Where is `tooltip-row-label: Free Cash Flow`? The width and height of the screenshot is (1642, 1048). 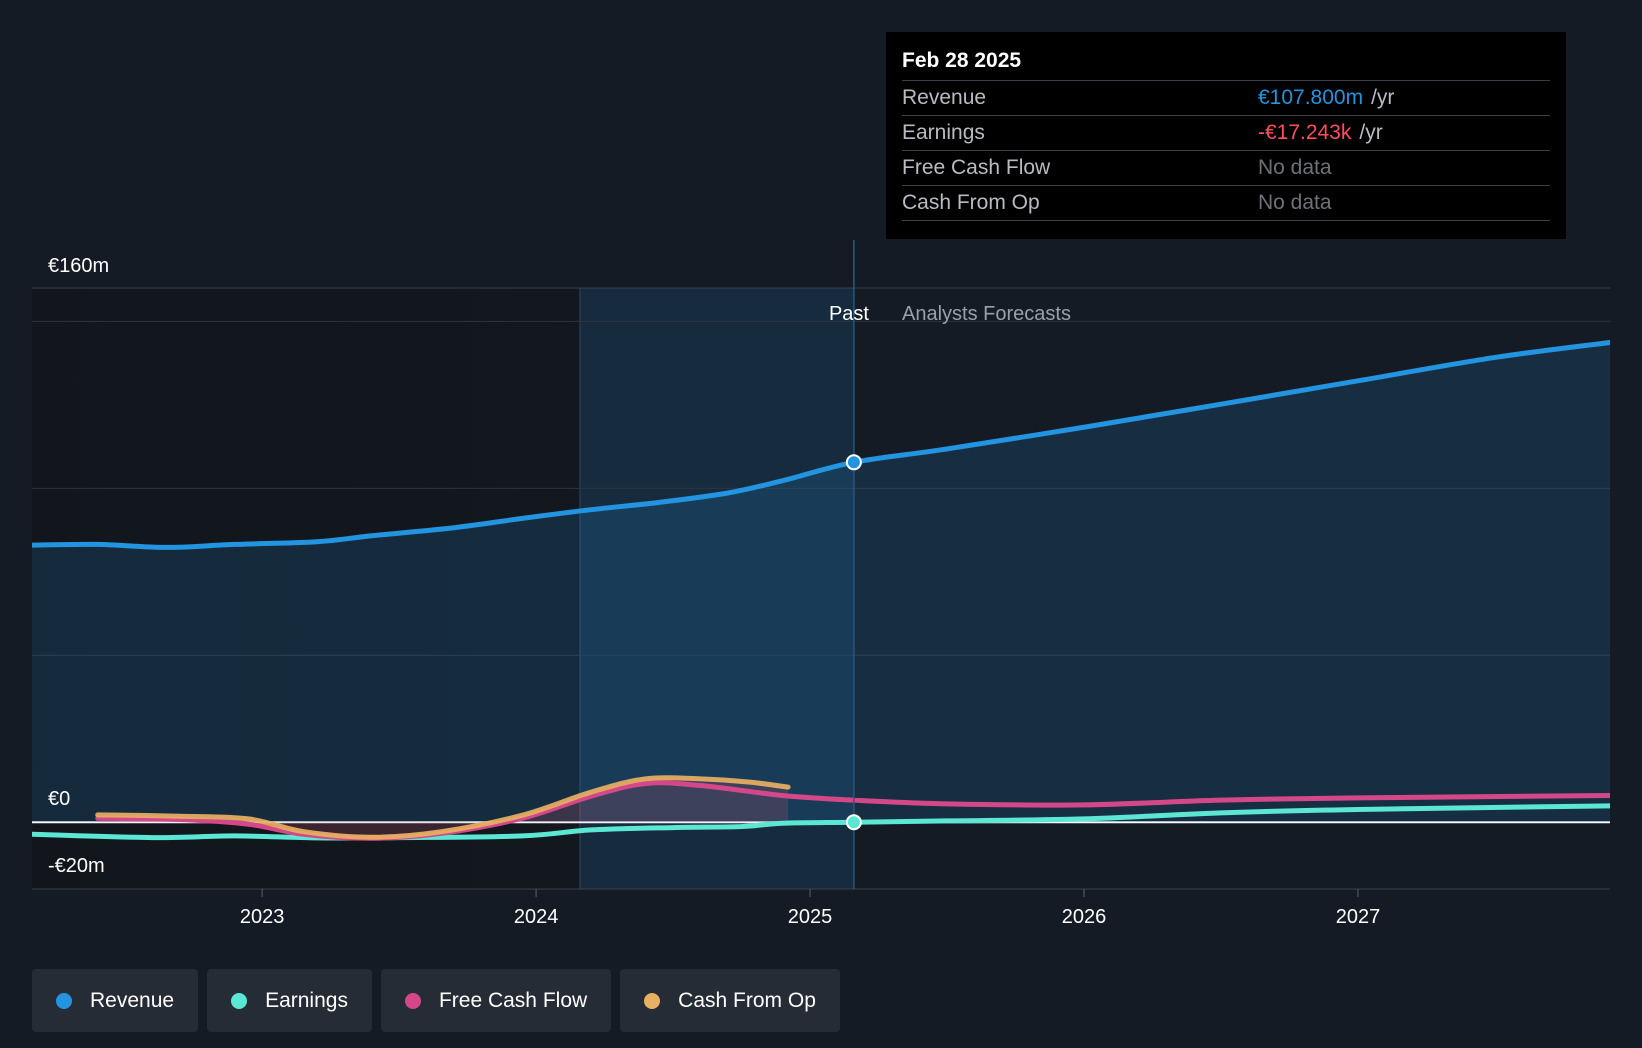 tooltip-row-label: Free Cash Flow is located at coordinates (976, 167).